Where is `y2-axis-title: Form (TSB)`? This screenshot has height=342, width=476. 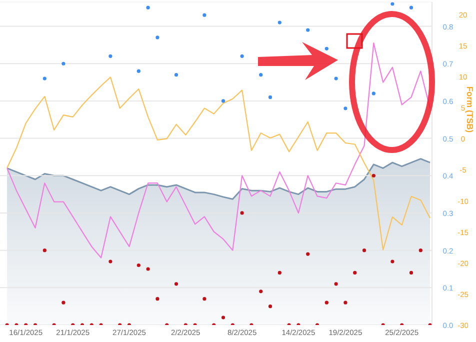
y2-axis-title: Form (TSB) is located at coordinates (470, 109).